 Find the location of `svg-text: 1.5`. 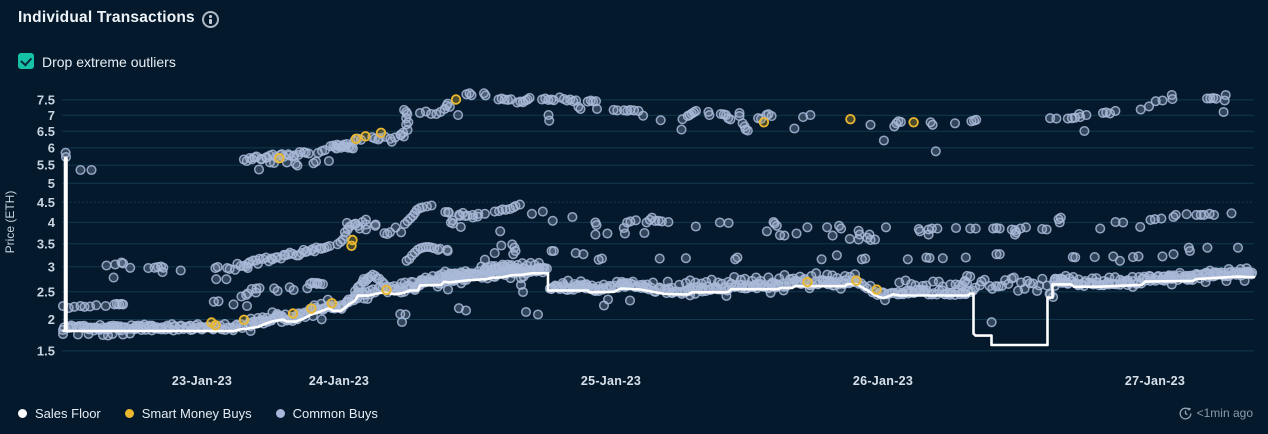

svg-text: 1.5 is located at coordinates (46, 350).